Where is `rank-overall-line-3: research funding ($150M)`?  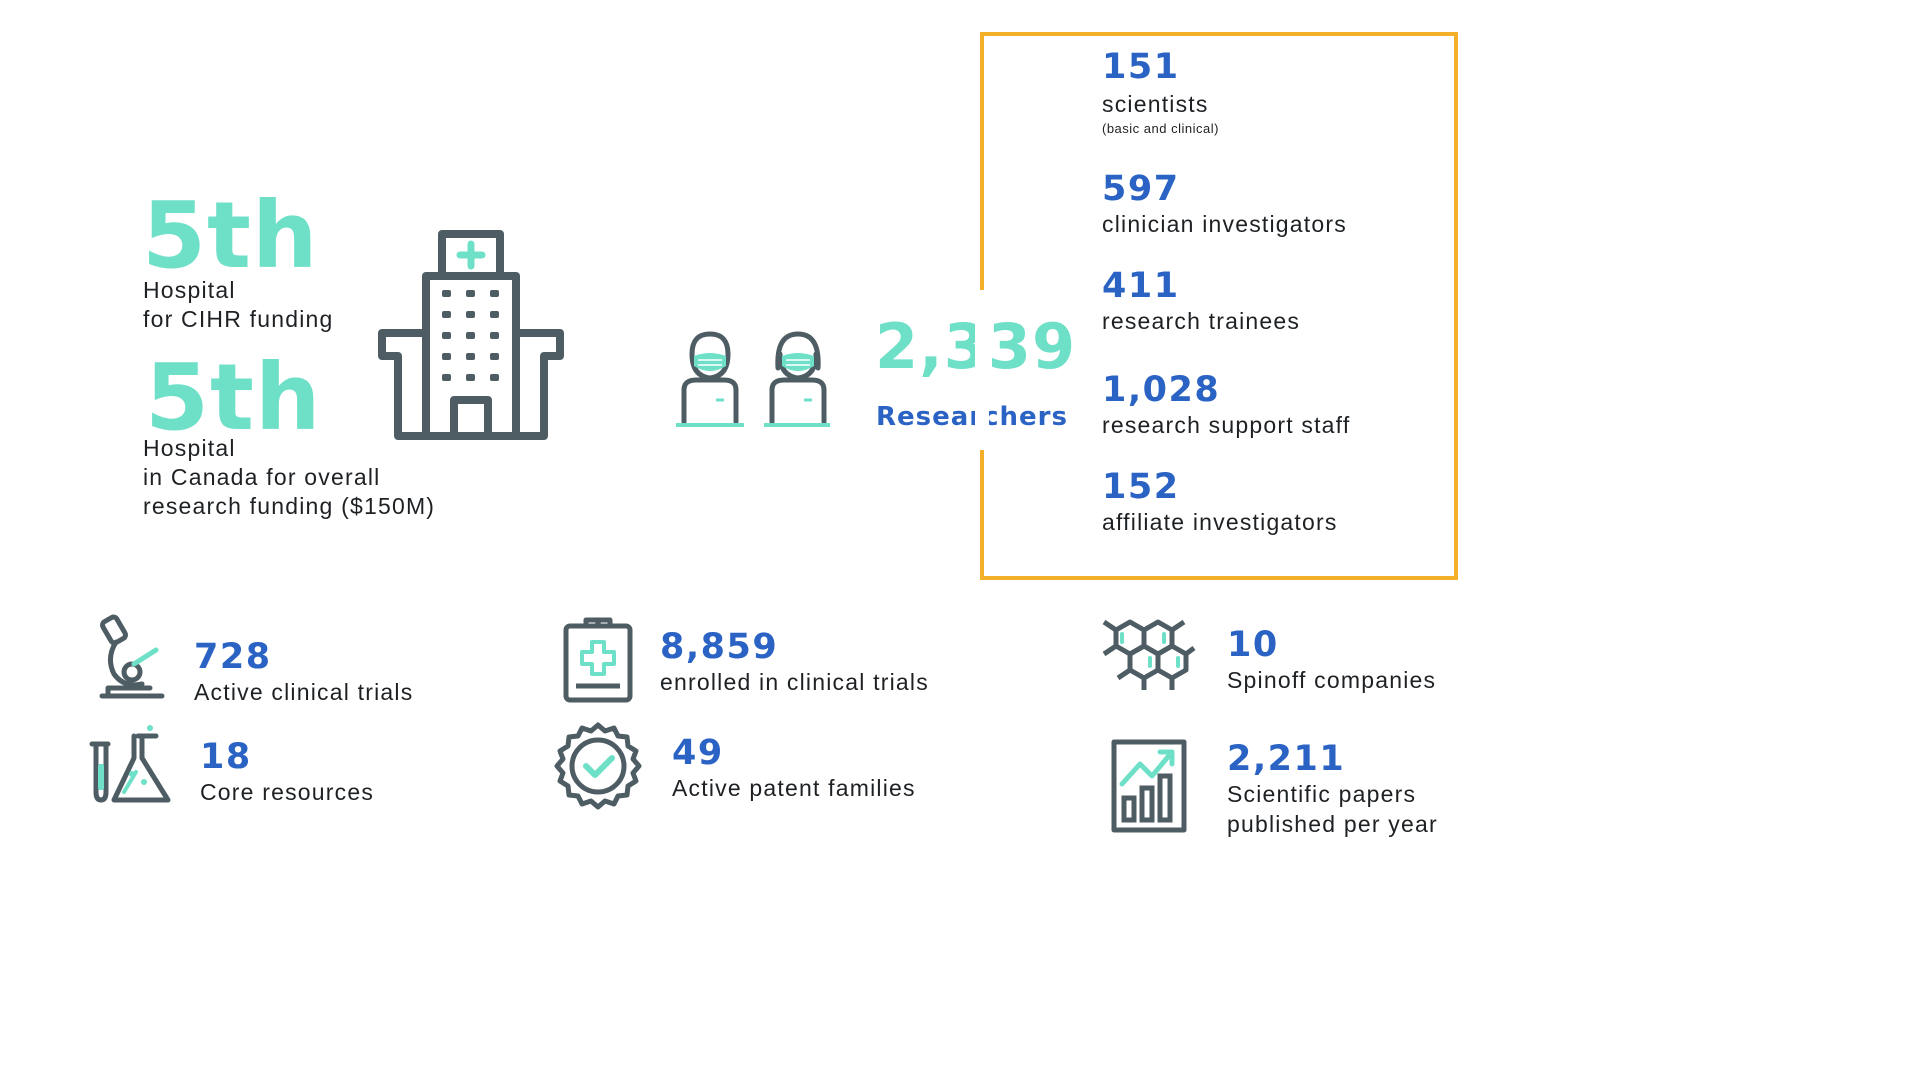
rank-overall-line-3: research funding ($150M) is located at coordinates (289, 506).